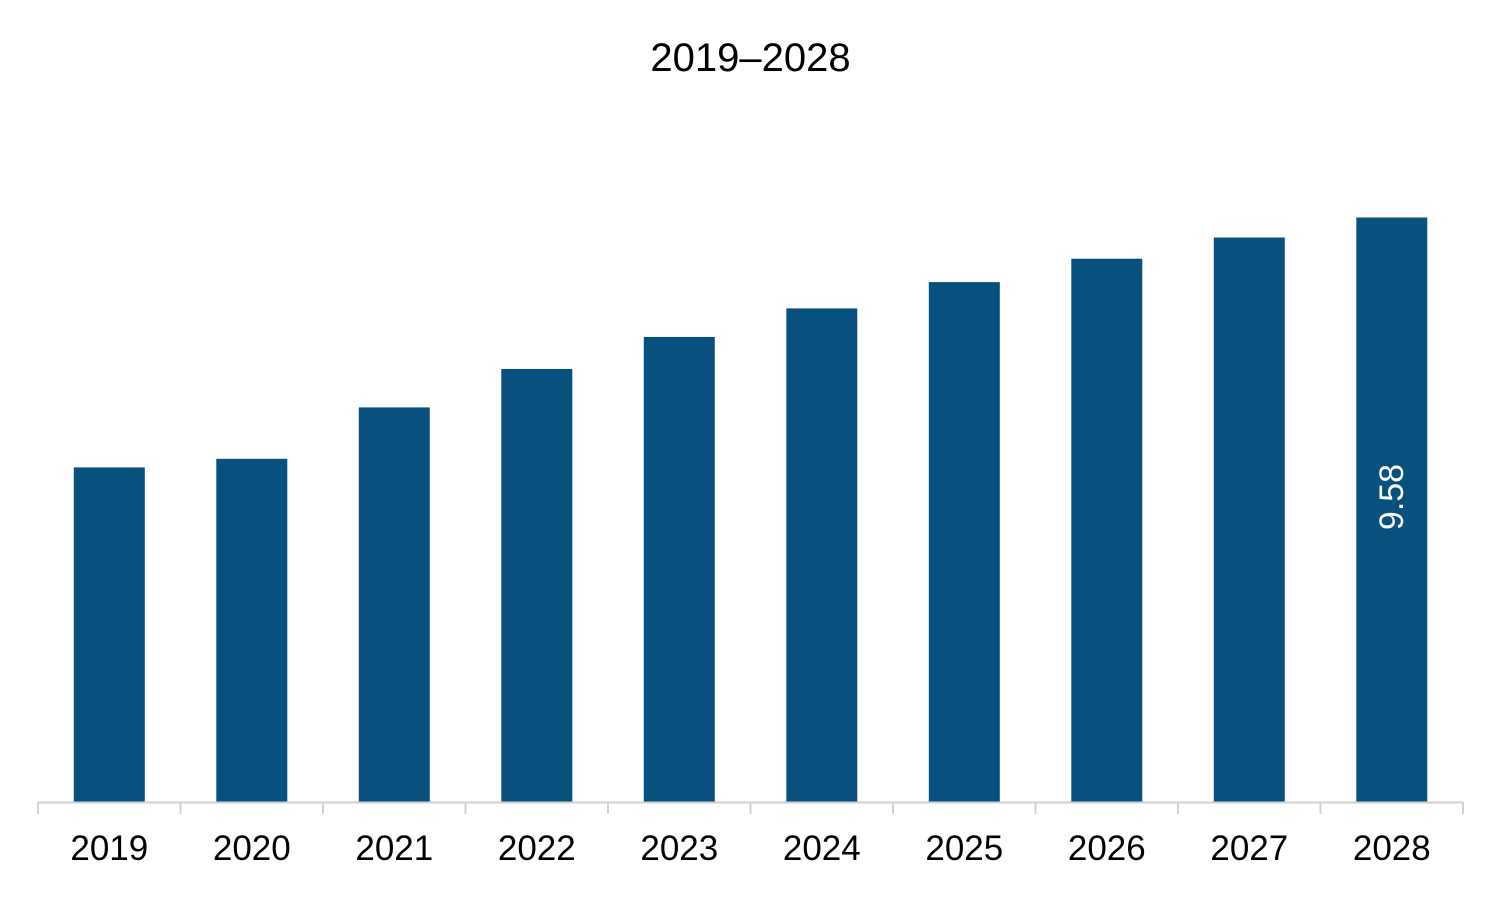 Image resolution: width=1501 pixels, height=901 pixels. Describe the element at coordinates (109, 634) in the screenshot. I see `bar-2019` at that location.